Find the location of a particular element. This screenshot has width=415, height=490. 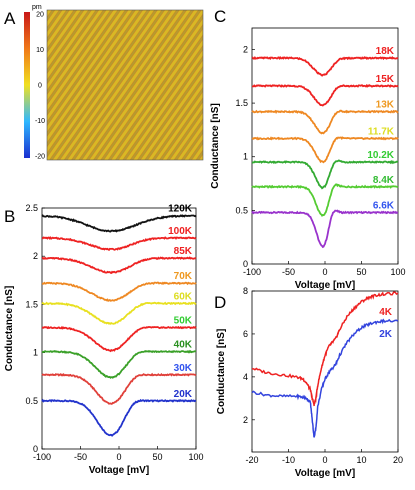

series-label: 13K is located at coordinates (385, 105).